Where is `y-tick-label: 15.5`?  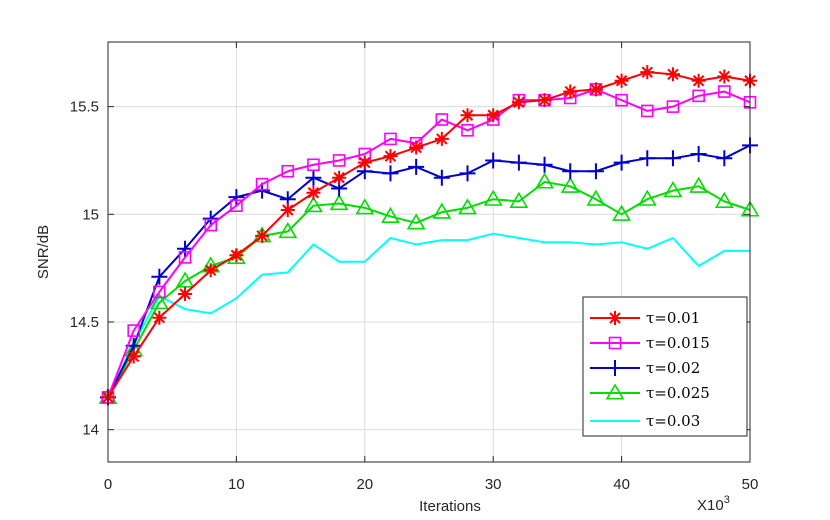
y-tick-label: 15.5 is located at coordinates (84, 107).